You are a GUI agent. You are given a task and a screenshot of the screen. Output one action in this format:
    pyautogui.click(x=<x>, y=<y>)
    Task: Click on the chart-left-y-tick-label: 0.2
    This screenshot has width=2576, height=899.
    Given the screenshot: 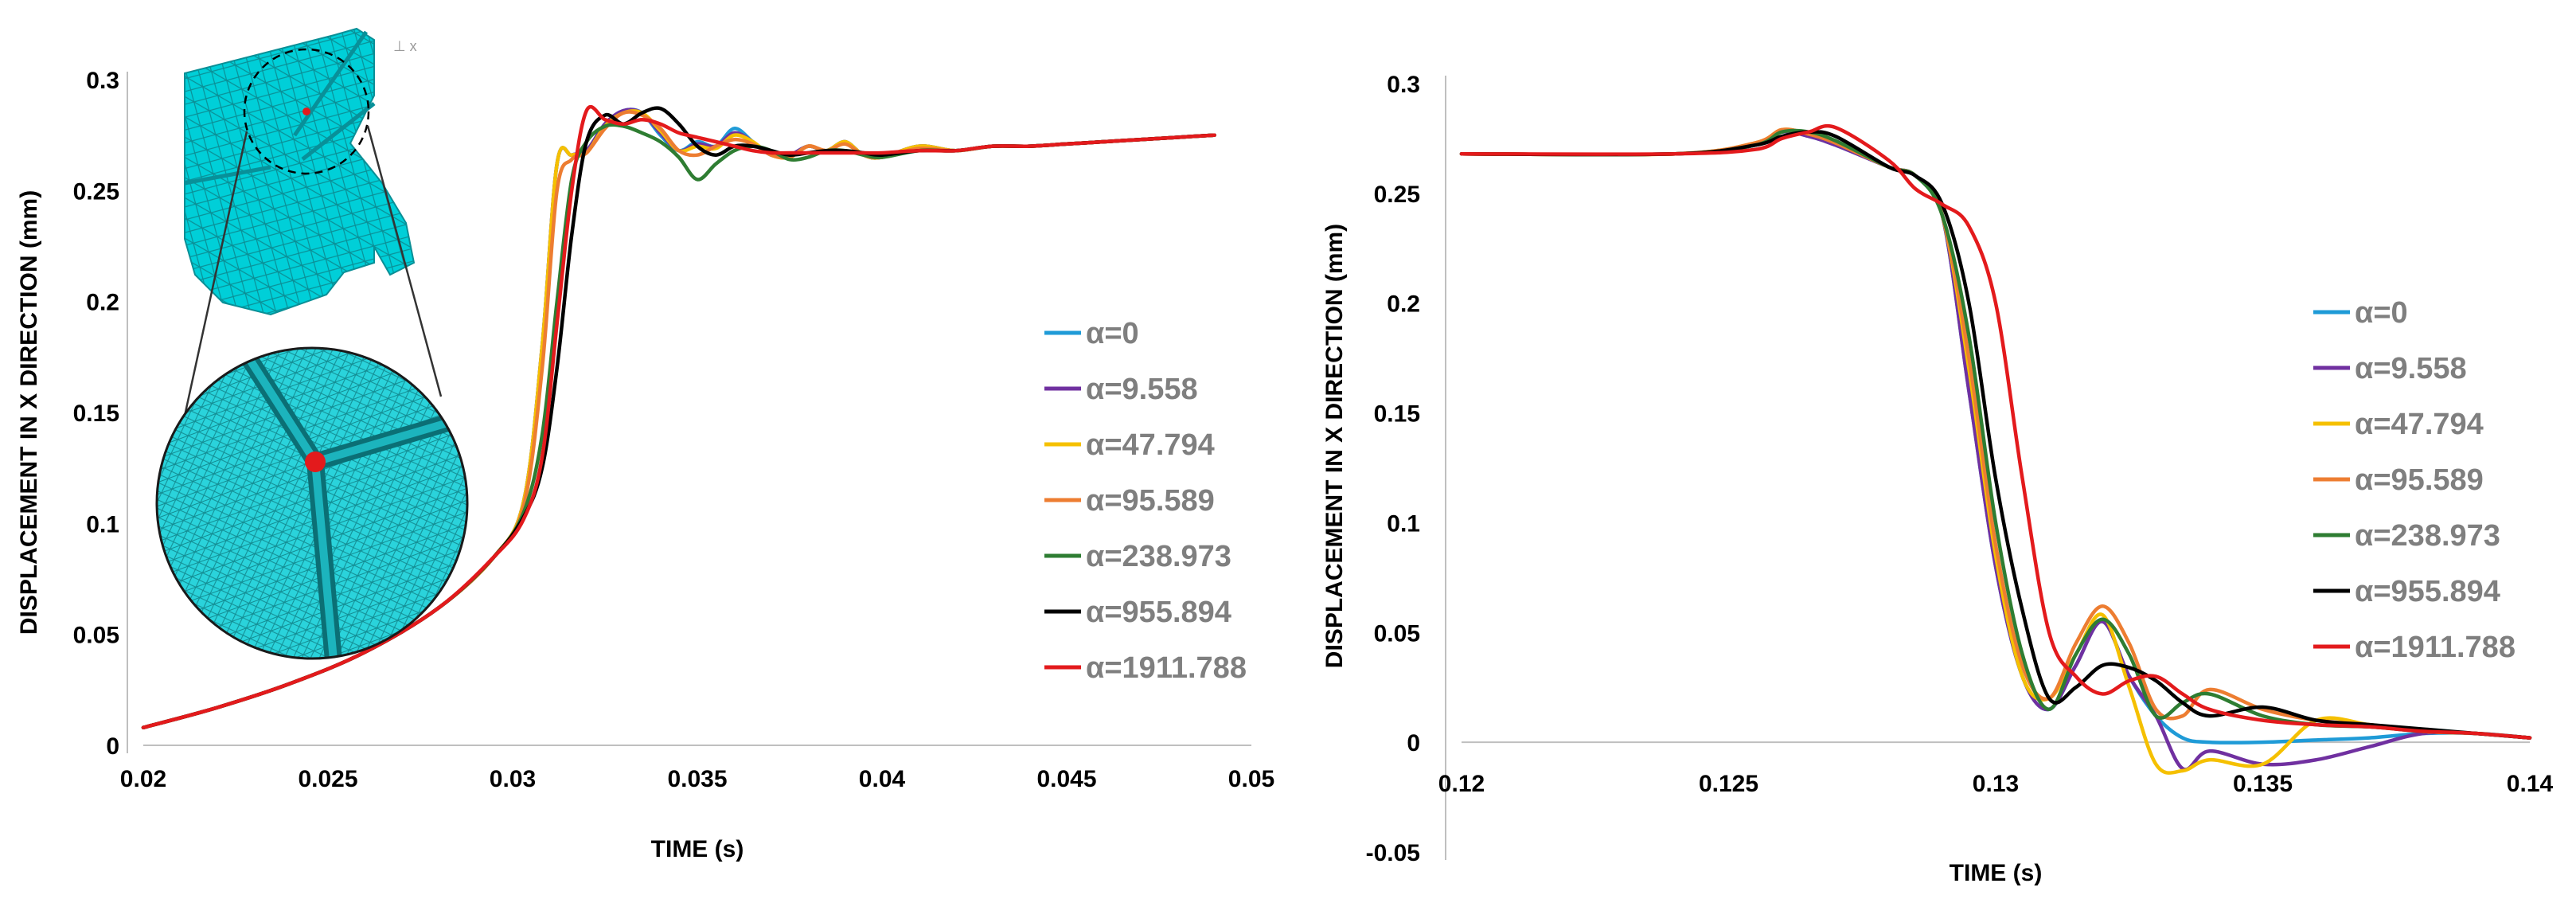 What is the action you would take?
    pyautogui.click(x=102, y=303)
    